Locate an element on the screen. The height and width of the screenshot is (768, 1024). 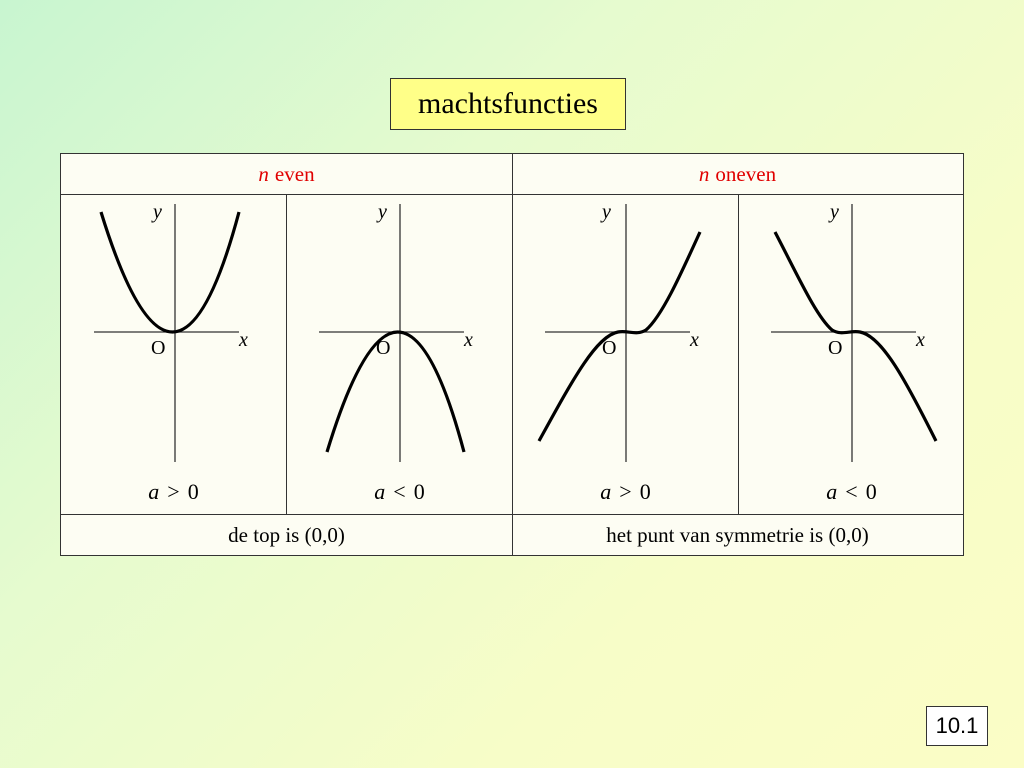
footer-even: de top is (0,0) is located at coordinates (286, 534).